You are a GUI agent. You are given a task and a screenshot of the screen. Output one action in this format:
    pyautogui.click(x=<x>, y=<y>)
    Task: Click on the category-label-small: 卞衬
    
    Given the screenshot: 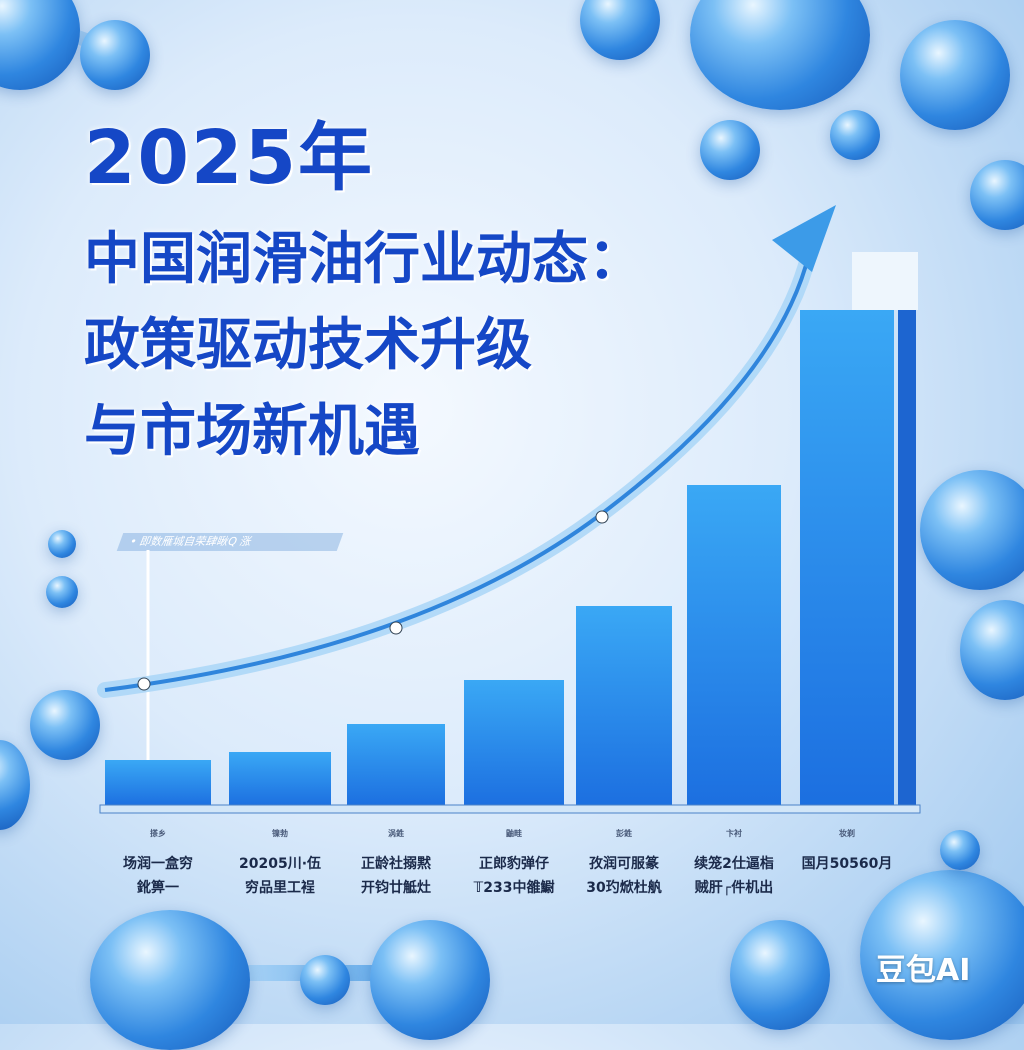 What is the action you would take?
    pyautogui.click(x=734, y=833)
    